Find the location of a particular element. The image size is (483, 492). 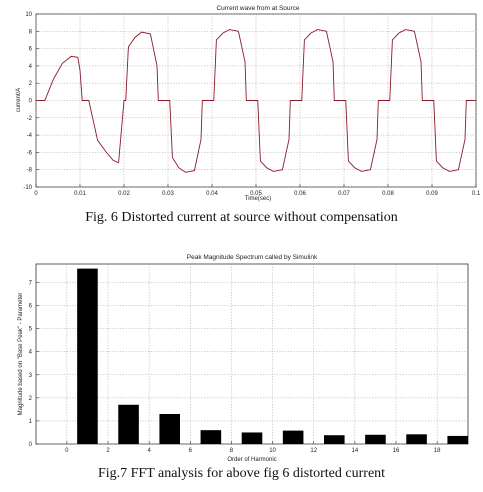

y-tick-label: 7 is located at coordinates (31, 283).